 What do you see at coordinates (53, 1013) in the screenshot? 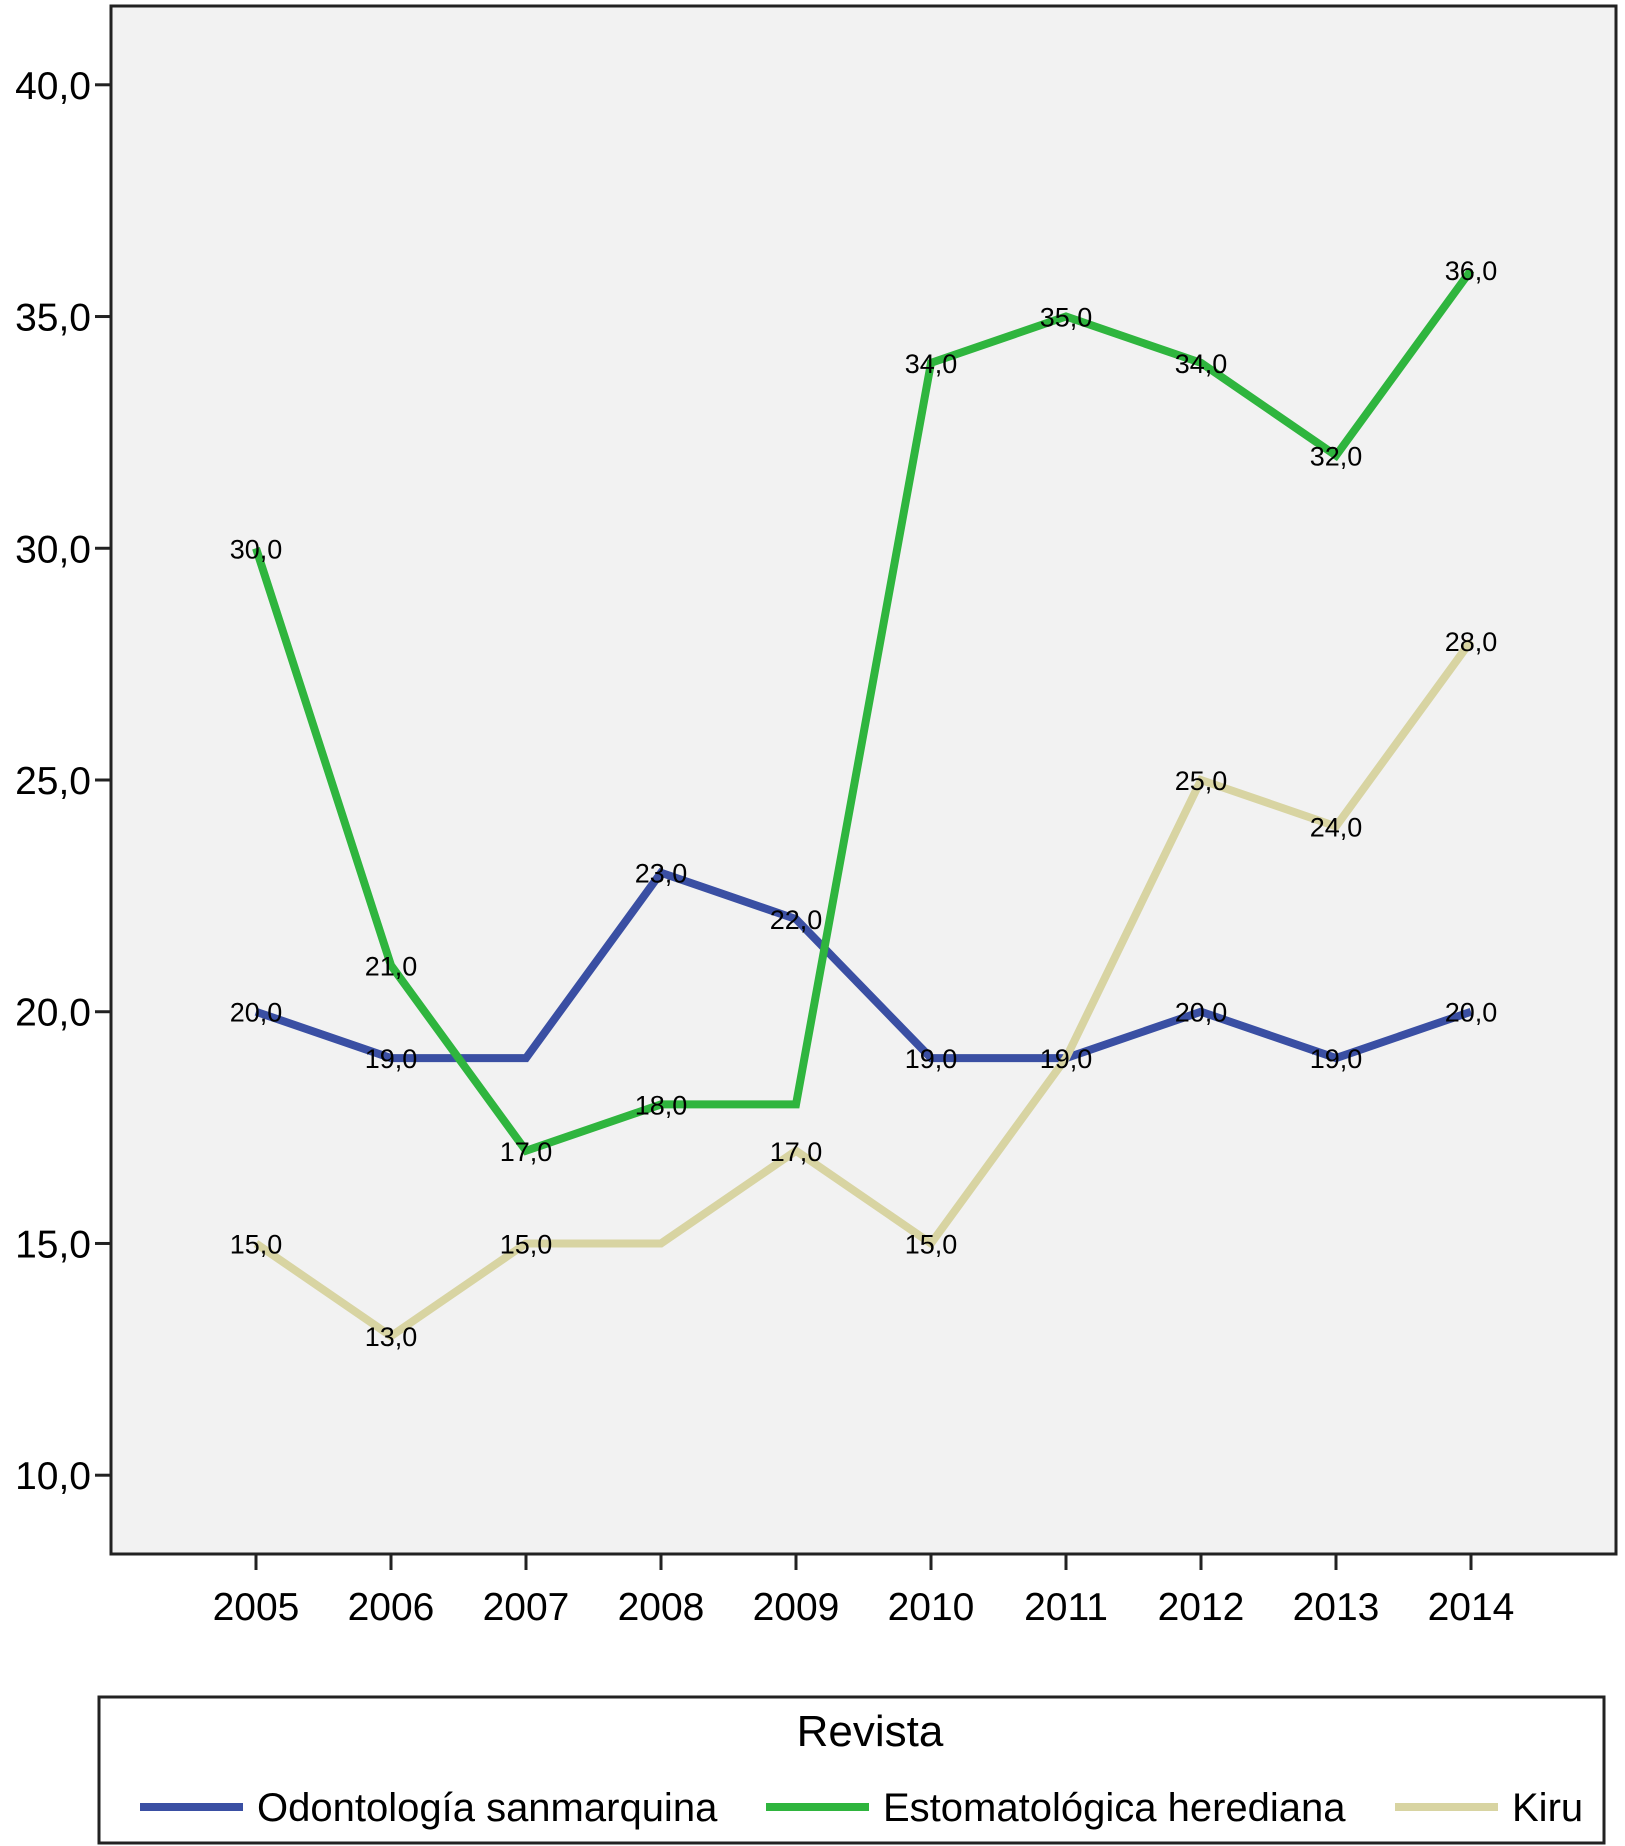
I see `y-tick-label: 20,0` at bounding box center [53, 1013].